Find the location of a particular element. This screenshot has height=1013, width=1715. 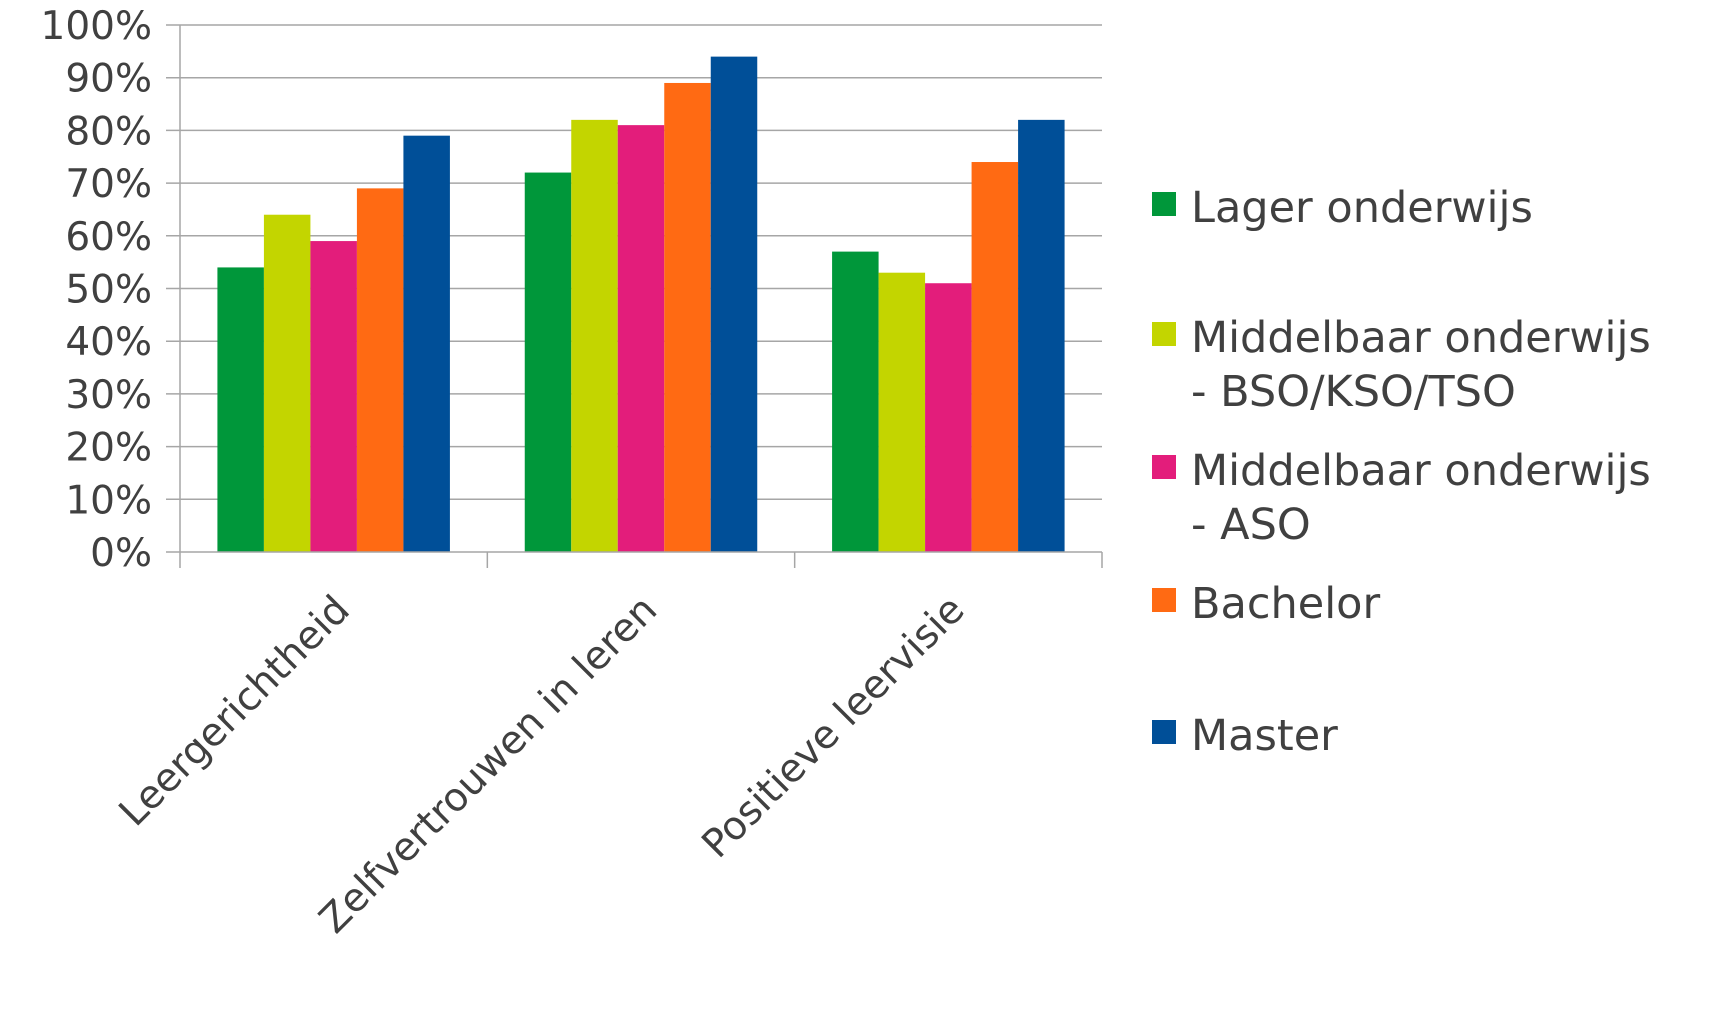

y-tick-label: 40% is located at coordinates (108, 342).